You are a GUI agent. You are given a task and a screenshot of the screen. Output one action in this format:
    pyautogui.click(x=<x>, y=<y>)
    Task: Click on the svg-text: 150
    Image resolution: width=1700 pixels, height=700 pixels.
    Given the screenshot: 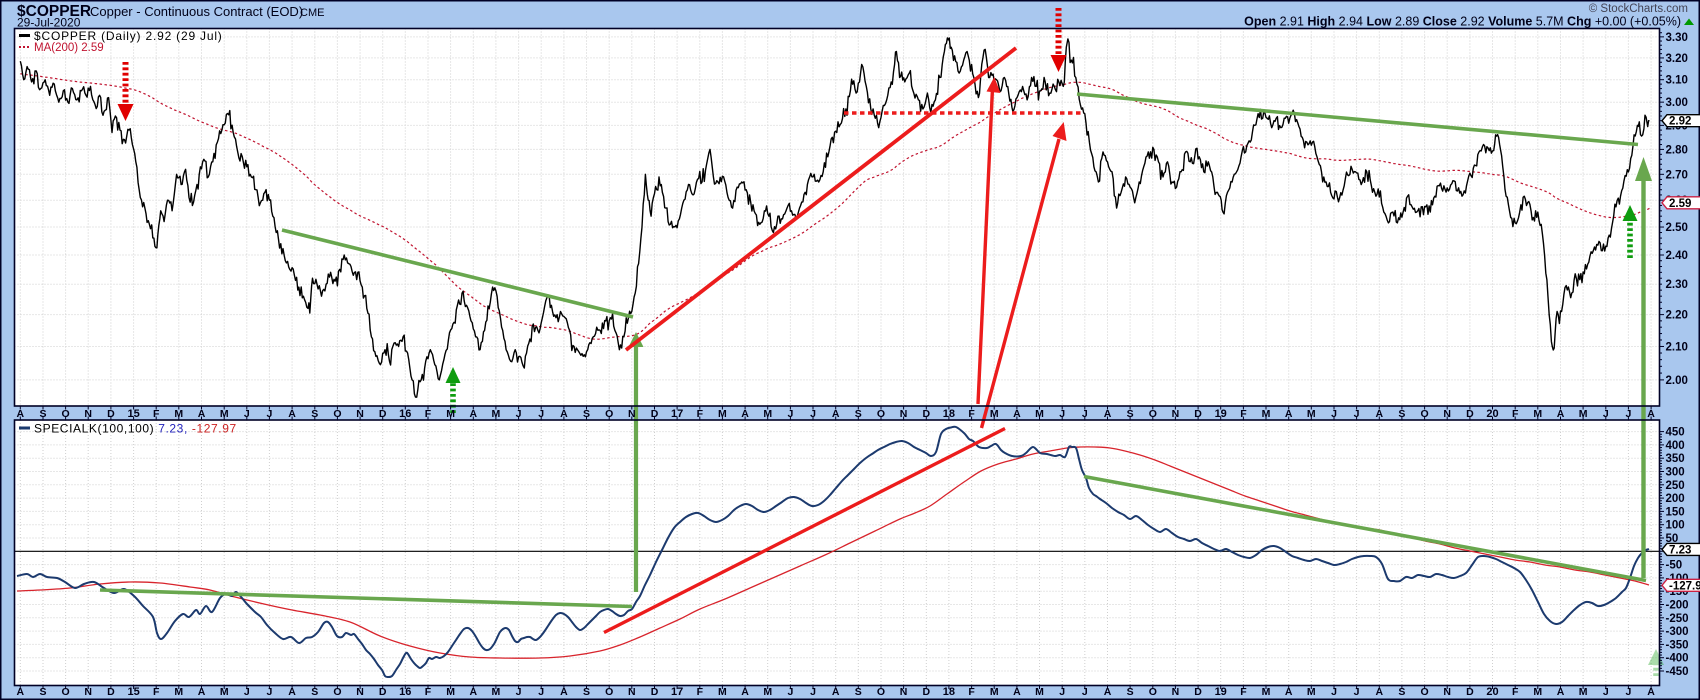 What is the action you would take?
    pyautogui.click(x=1675, y=512)
    